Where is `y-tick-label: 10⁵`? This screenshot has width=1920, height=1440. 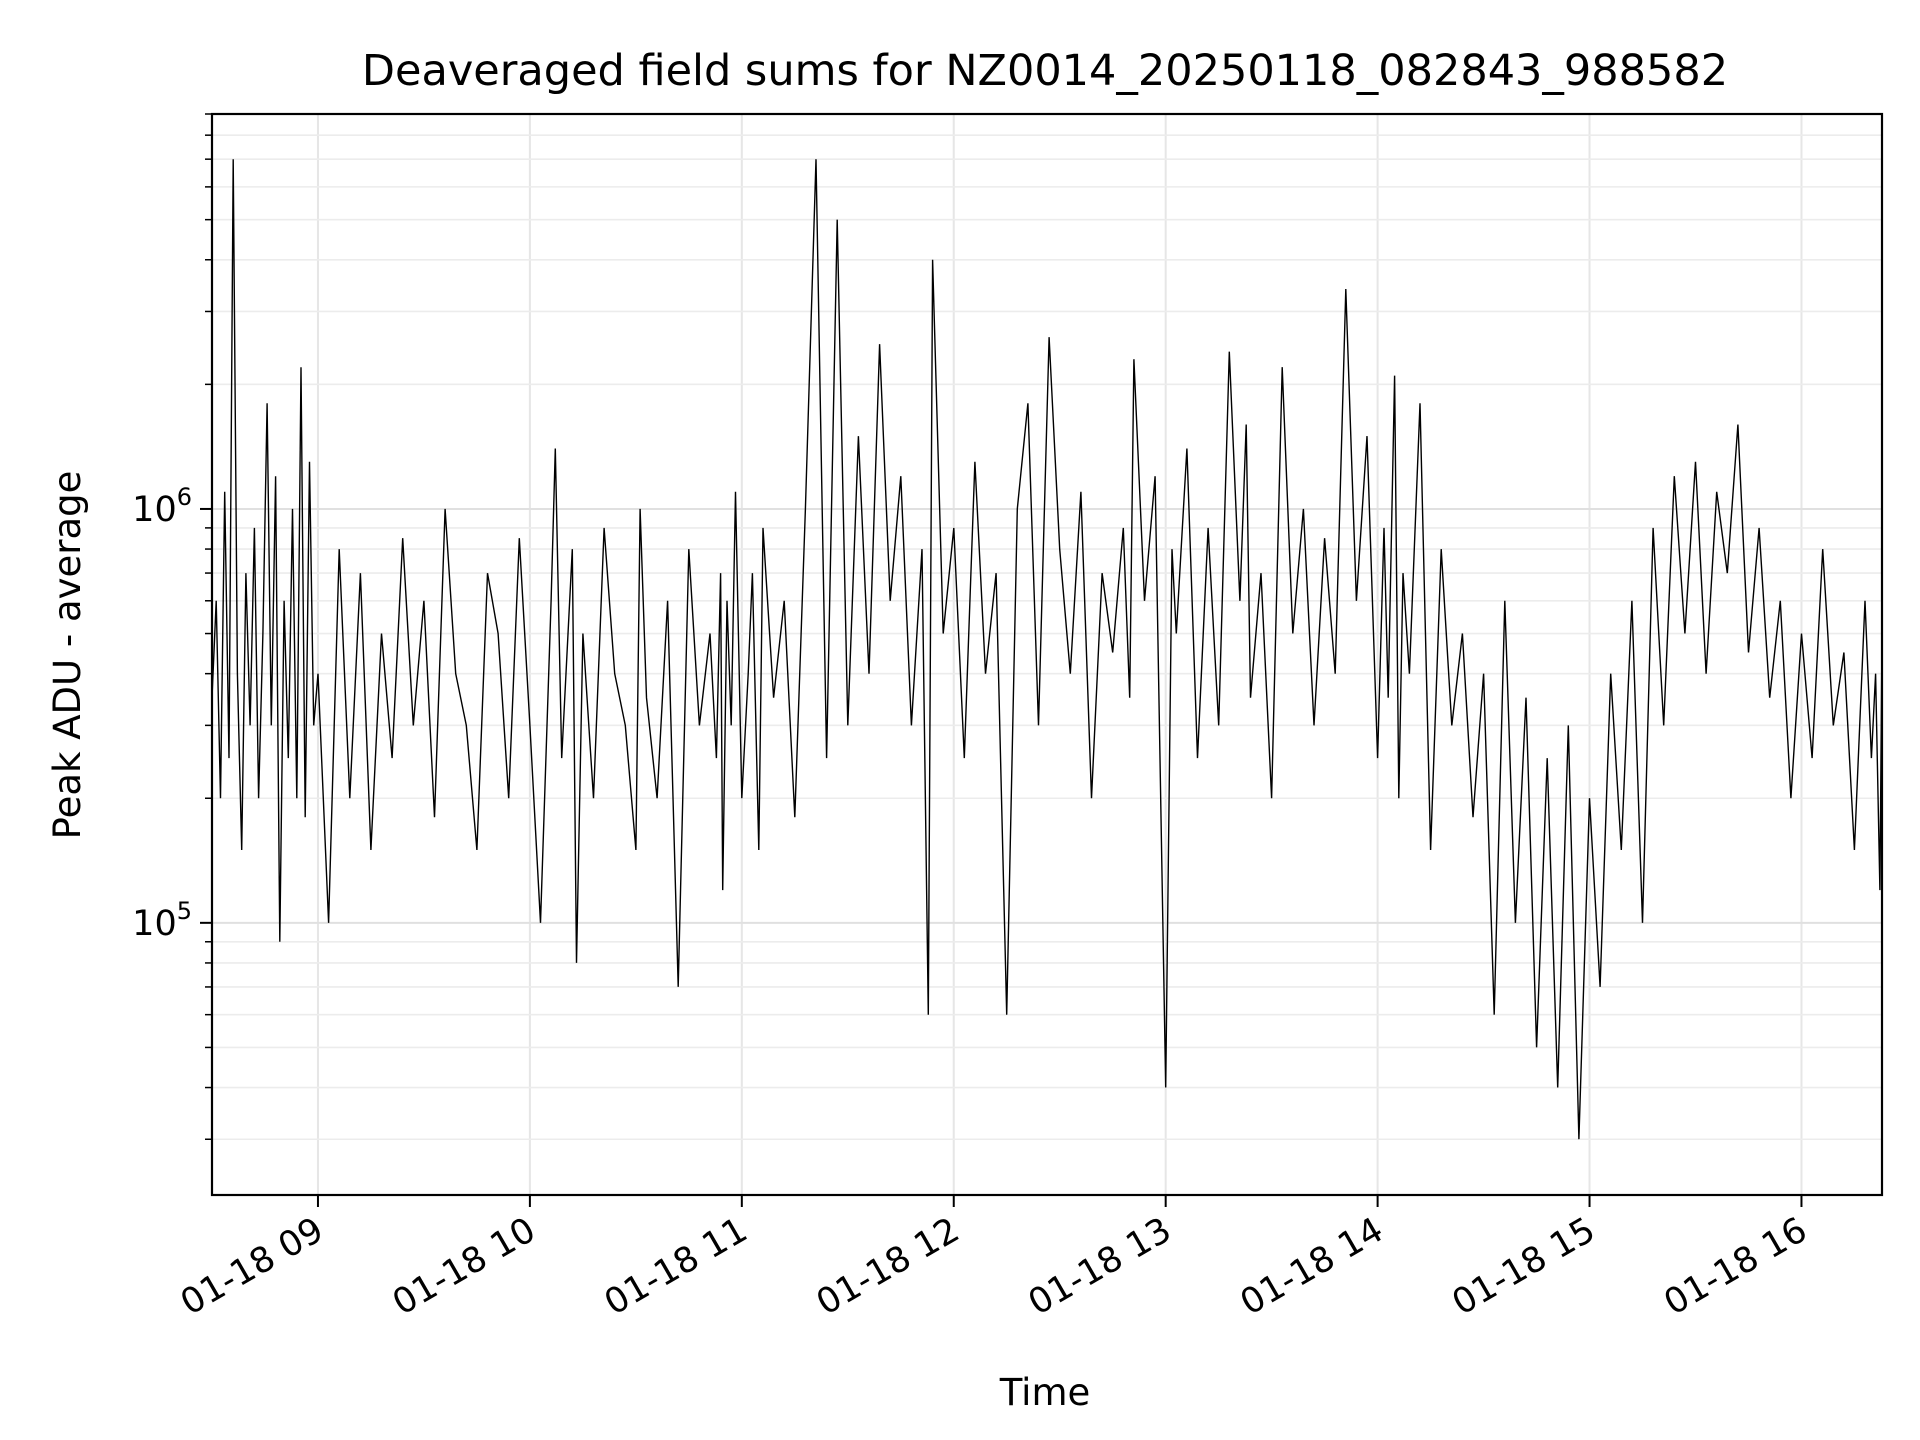 y-tick-label: 10⁵ is located at coordinates (162, 920).